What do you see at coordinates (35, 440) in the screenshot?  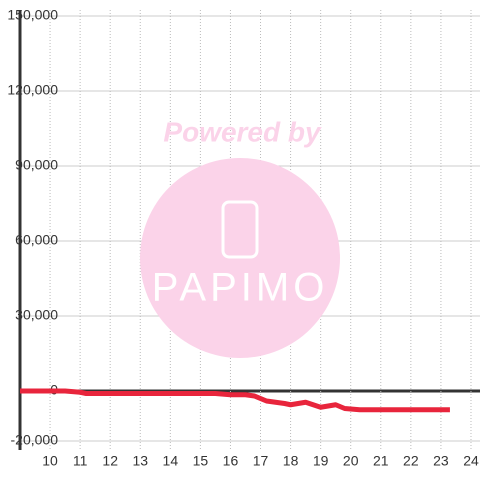 I see `y-tick-label: -20,000` at bounding box center [35, 440].